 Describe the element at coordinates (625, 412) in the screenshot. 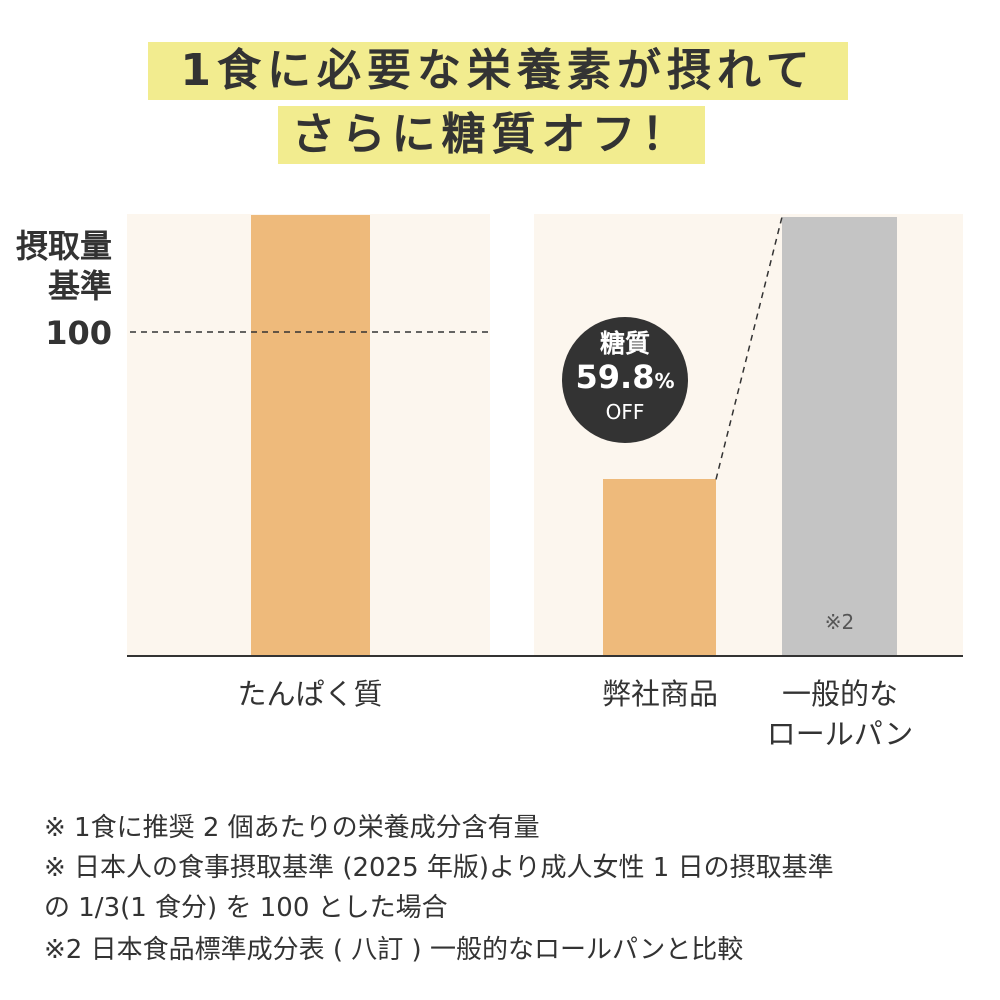

I see `badge-suffix: OFF` at that location.